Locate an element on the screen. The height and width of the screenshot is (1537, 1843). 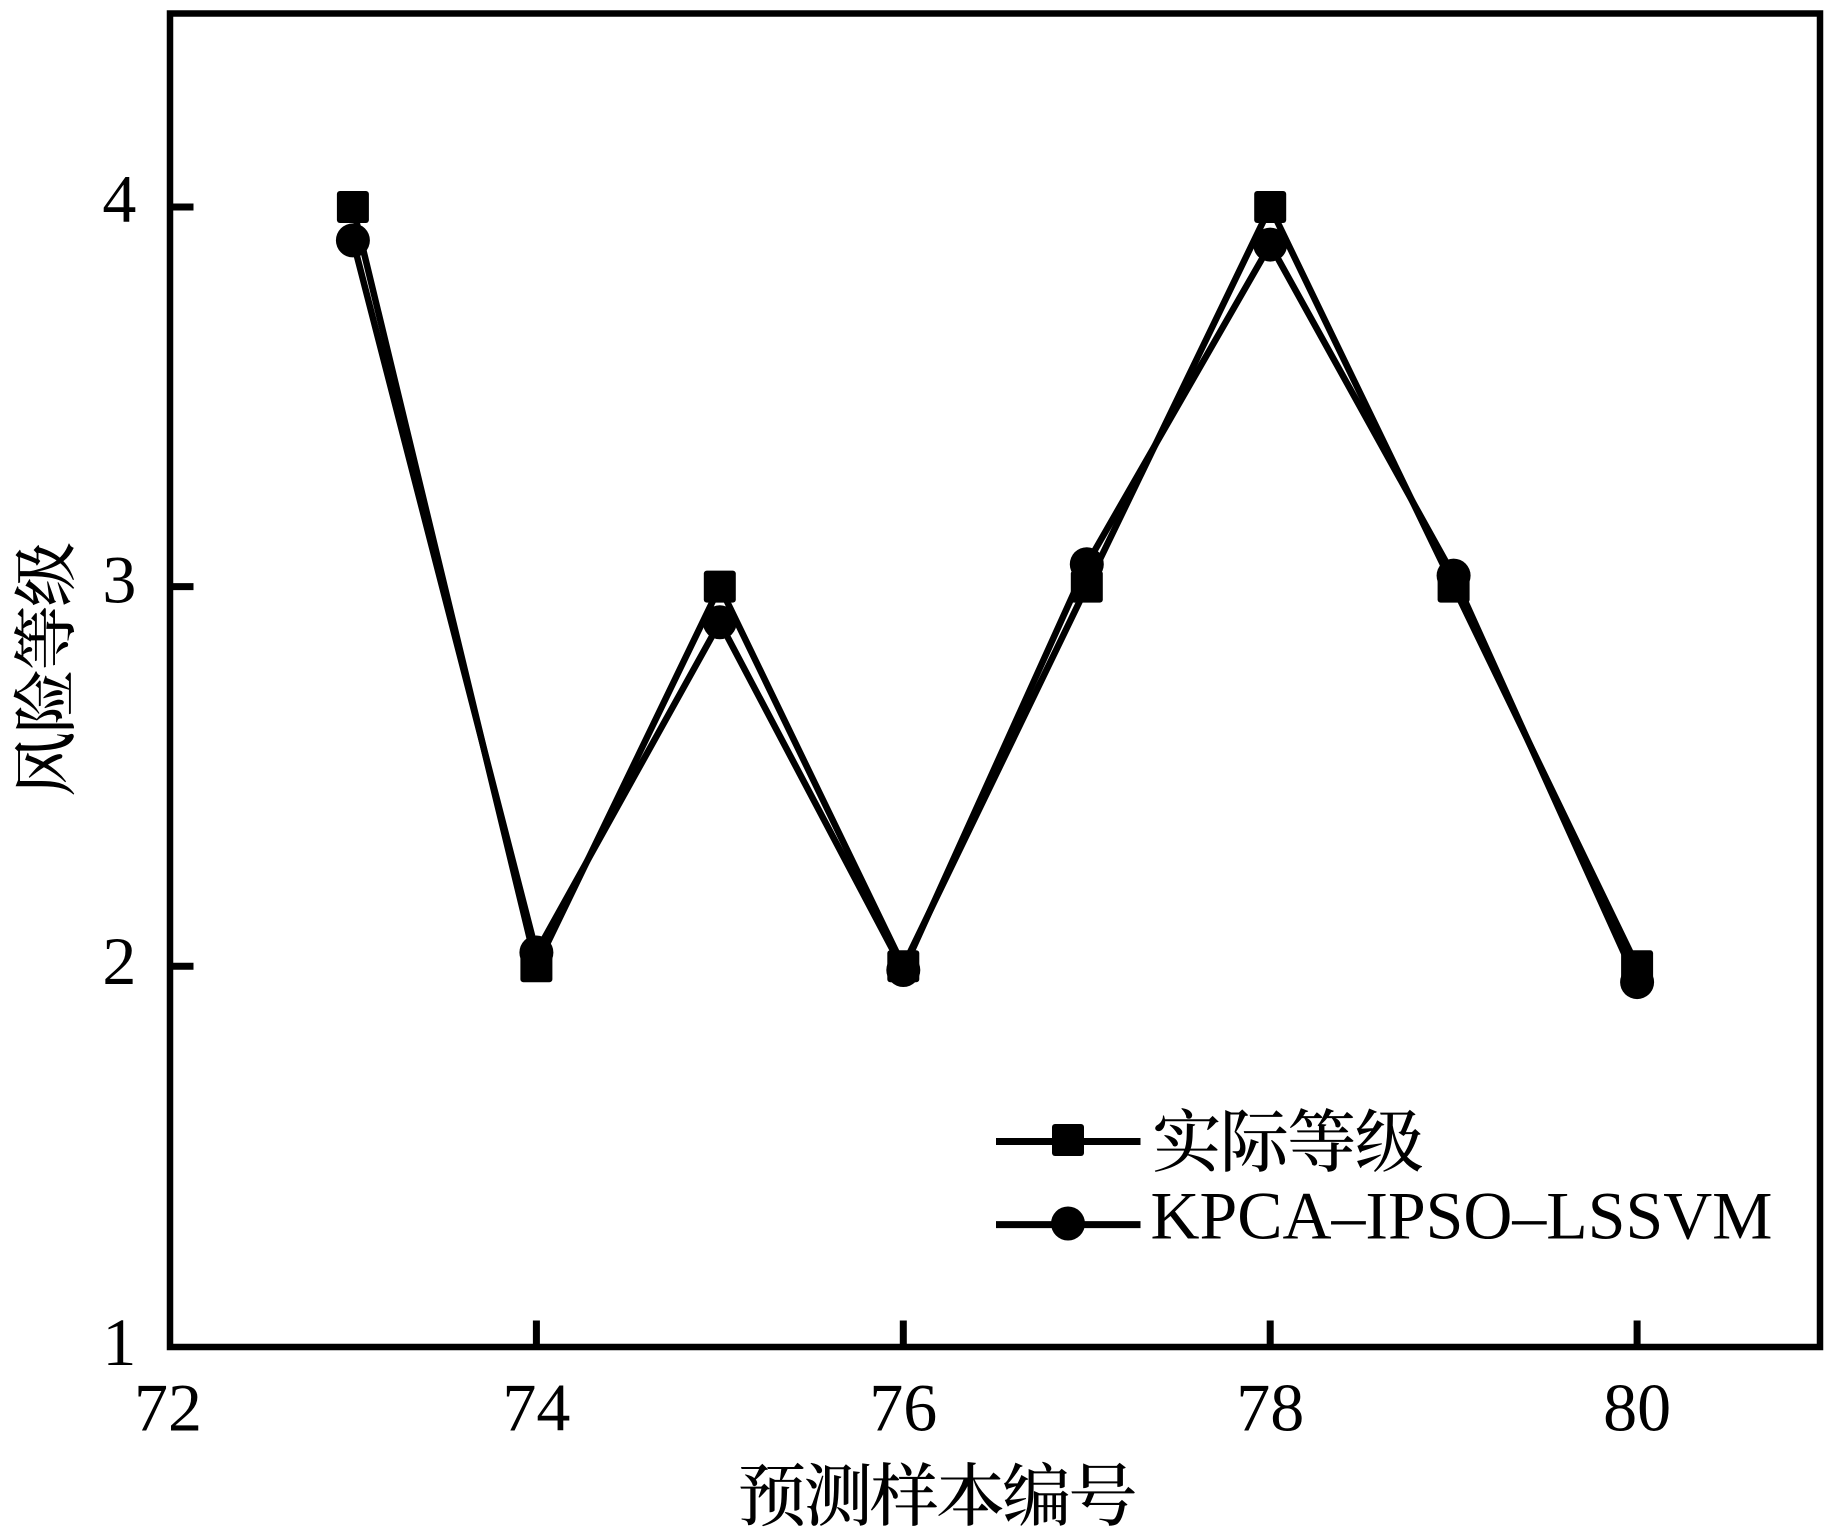
svg-text: 76 is located at coordinates (903, 1408).